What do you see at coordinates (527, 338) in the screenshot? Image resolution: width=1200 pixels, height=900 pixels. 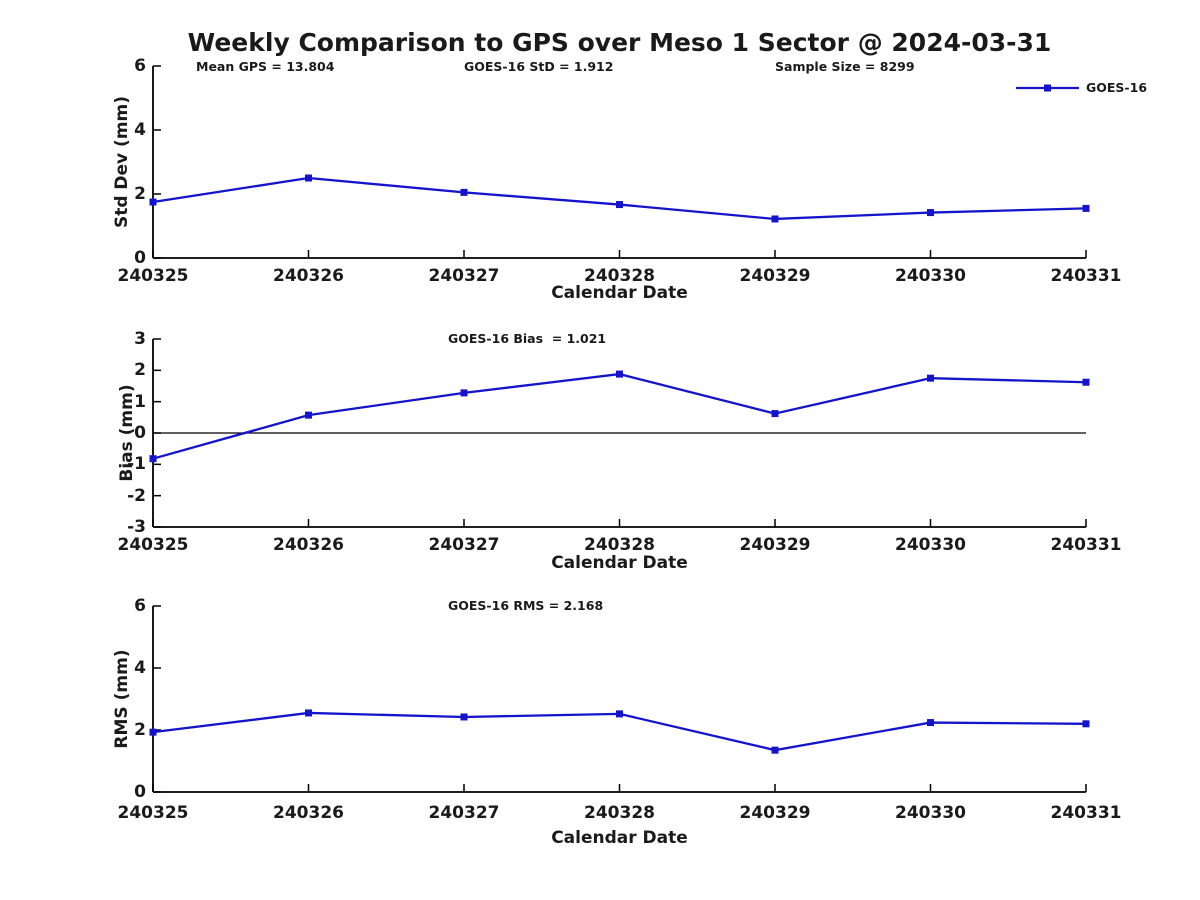 I see `bias-annotation: GOES-16 Bias = 1.021` at bounding box center [527, 338].